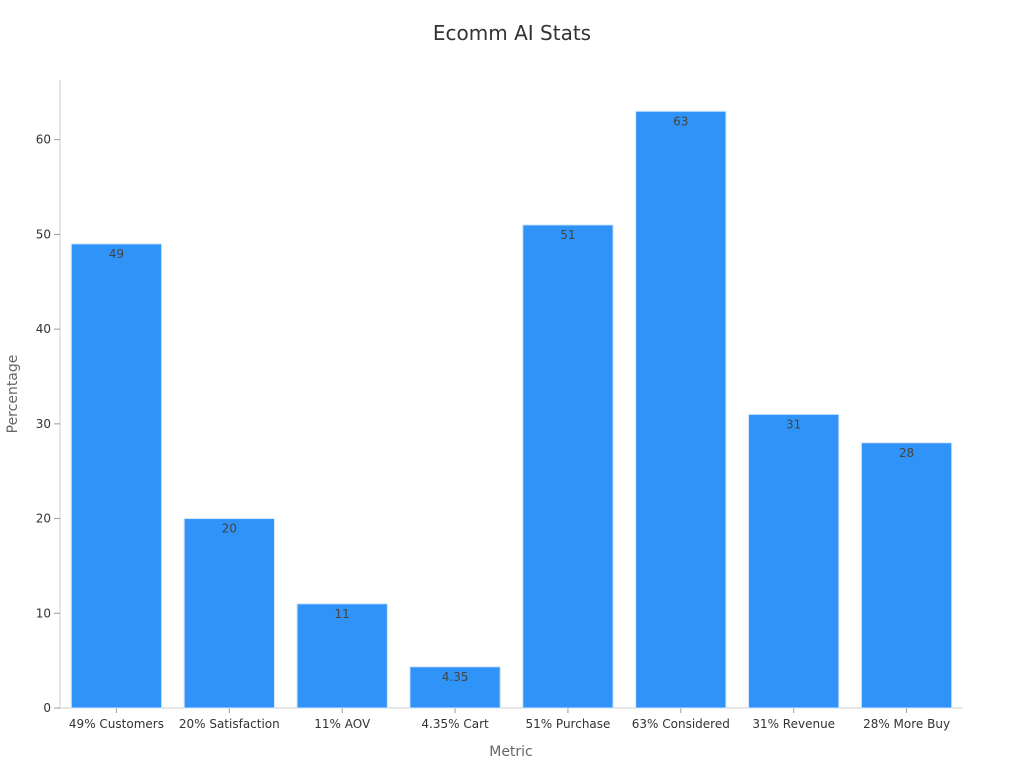 Image resolution: width=1024 pixels, height=768 pixels. What do you see at coordinates (680, 121) in the screenshot?
I see `bar-value-label: 63` at bounding box center [680, 121].